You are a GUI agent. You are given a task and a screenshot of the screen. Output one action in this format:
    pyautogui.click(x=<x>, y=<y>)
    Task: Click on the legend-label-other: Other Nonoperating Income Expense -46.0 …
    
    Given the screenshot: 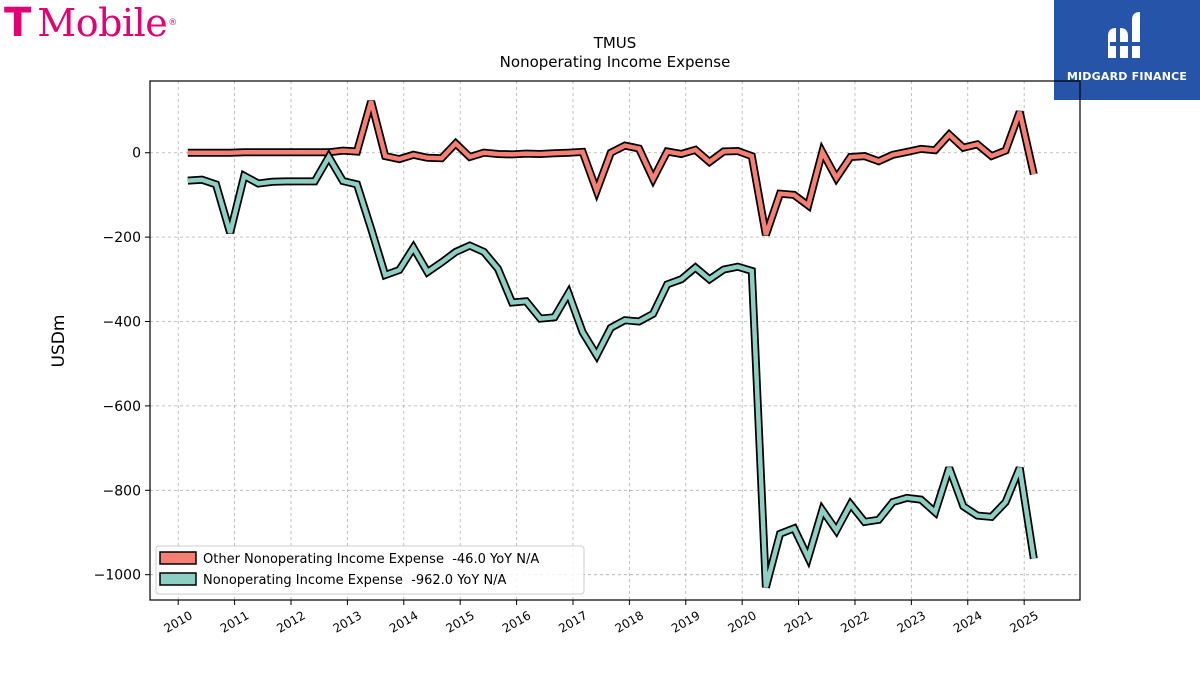 What is the action you would take?
    pyautogui.click(x=371, y=559)
    